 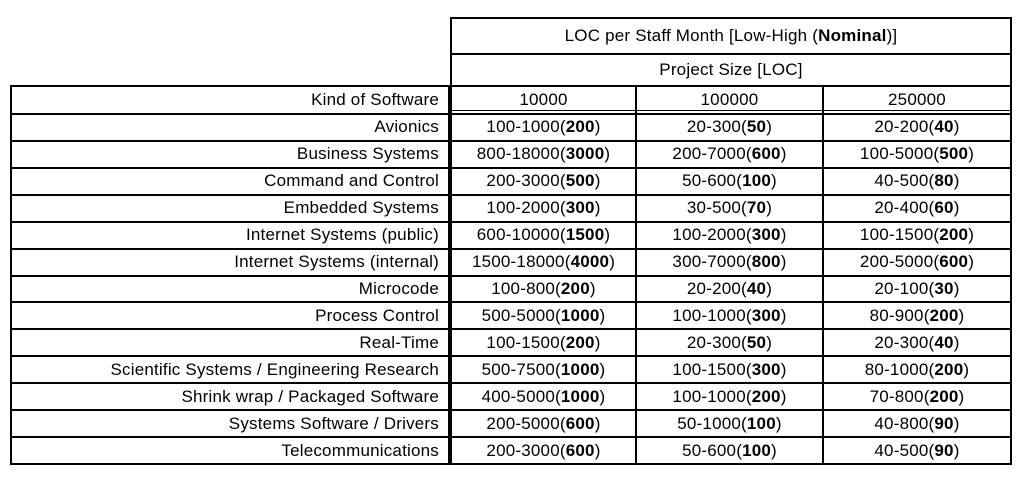 What do you see at coordinates (756, 208) in the screenshot?
I see `loc-nominal-value: 70` at bounding box center [756, 208].